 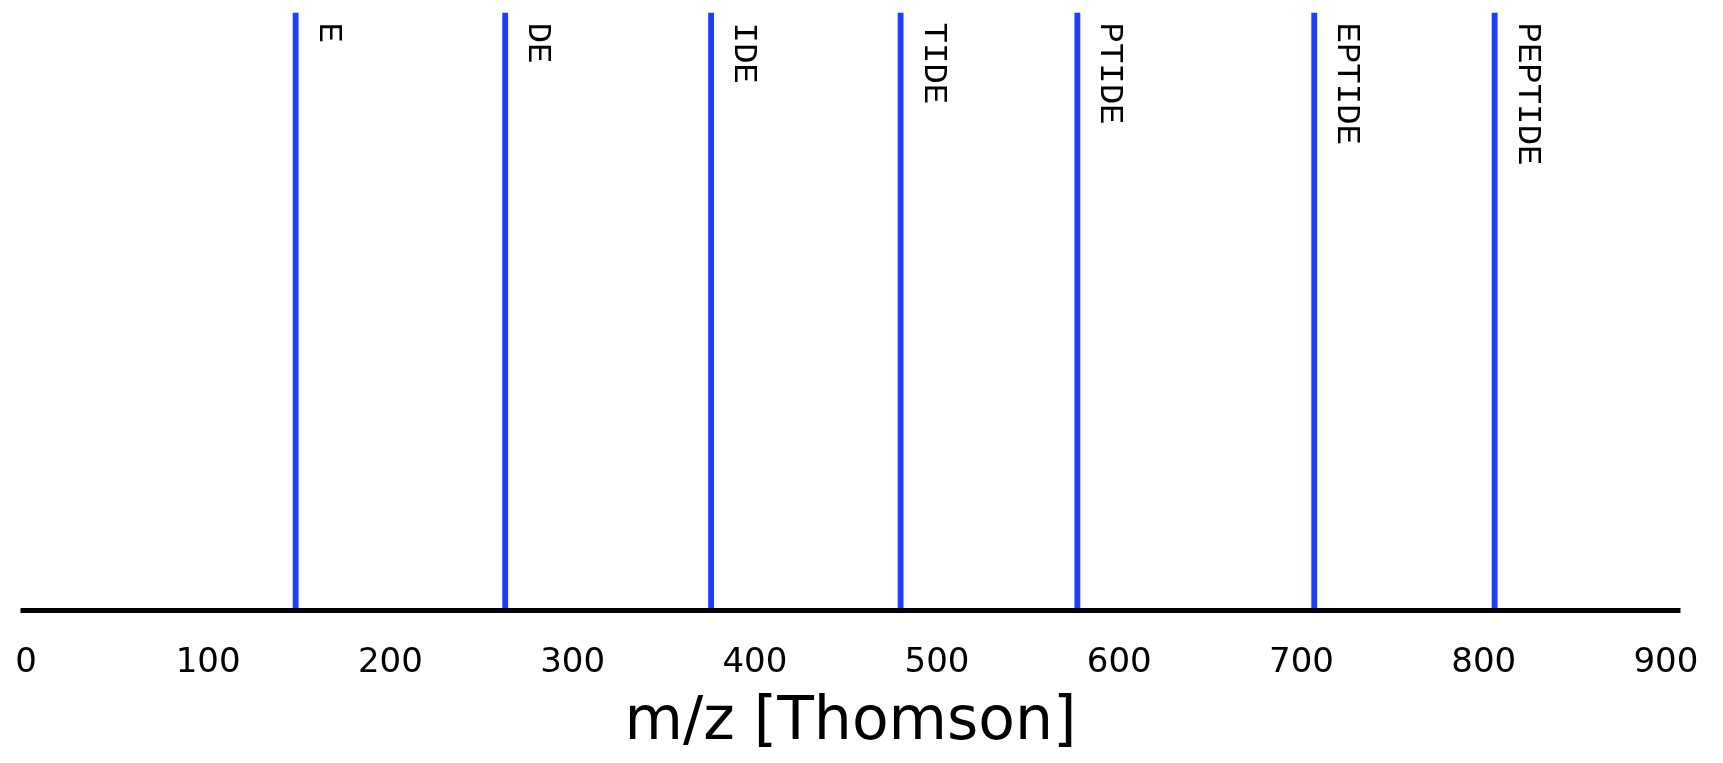 I want to click on x-tick-label: 300, so click(x=573, y=659).